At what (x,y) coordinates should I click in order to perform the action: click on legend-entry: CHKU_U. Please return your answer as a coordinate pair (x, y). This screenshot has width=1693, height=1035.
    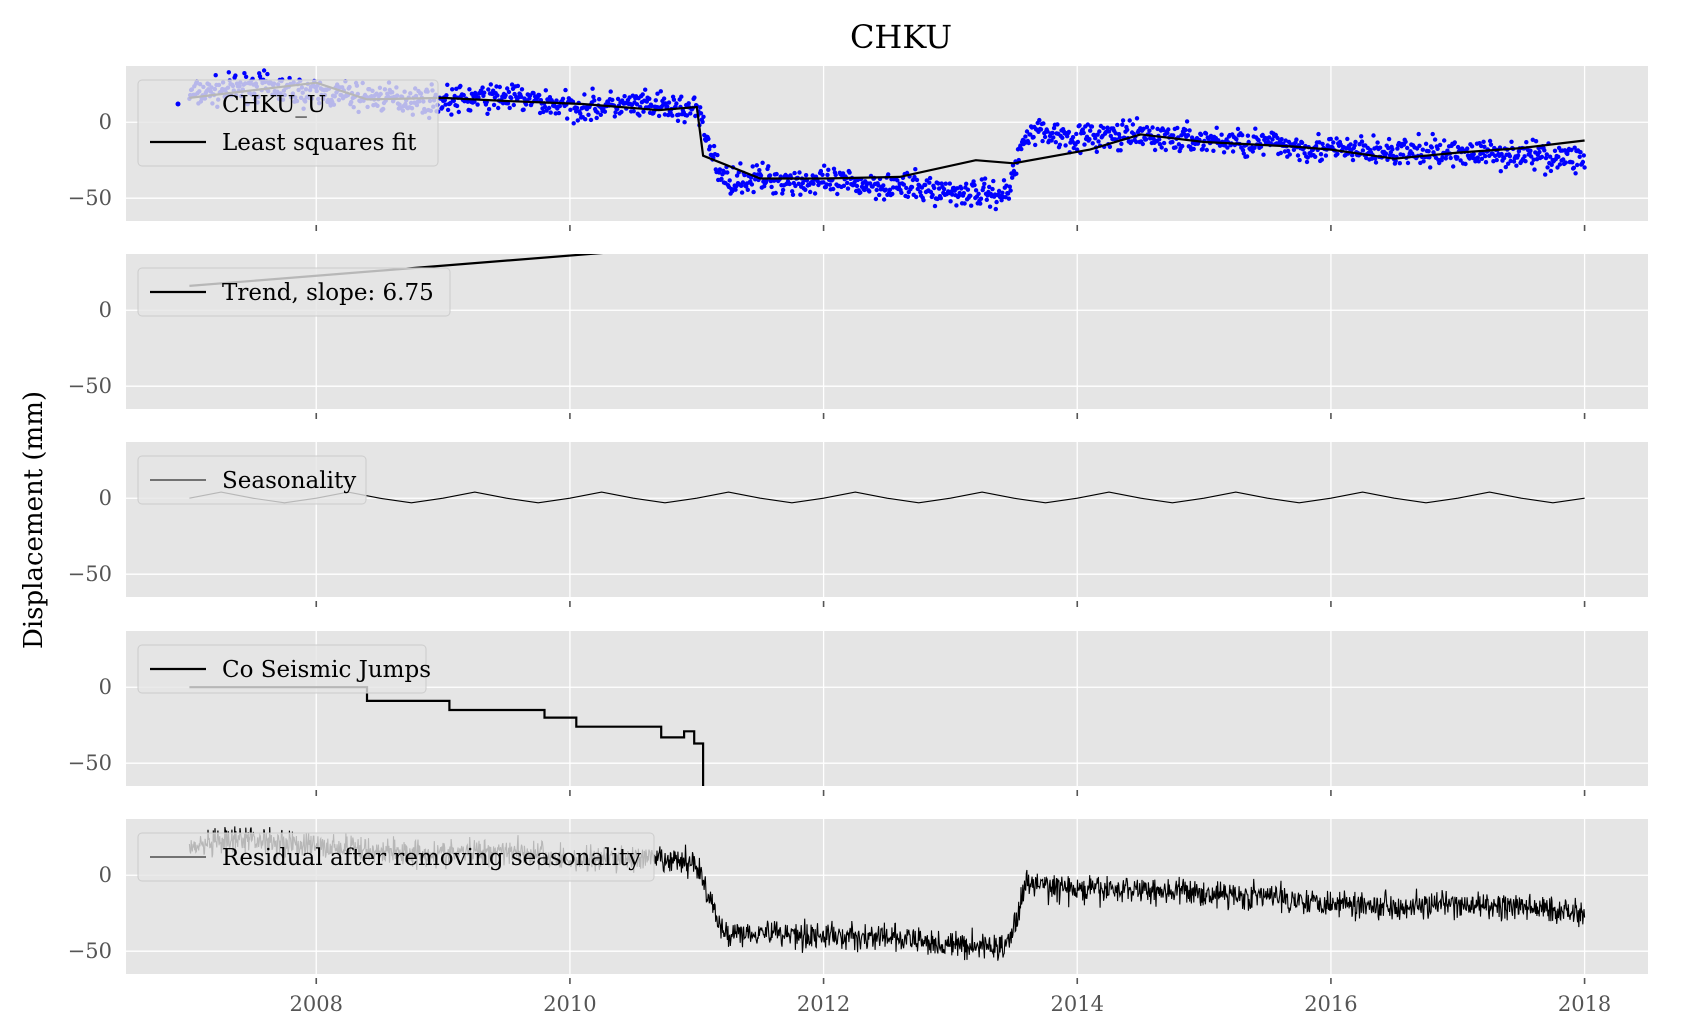
    Looking at the image, I should click on (274, 105).